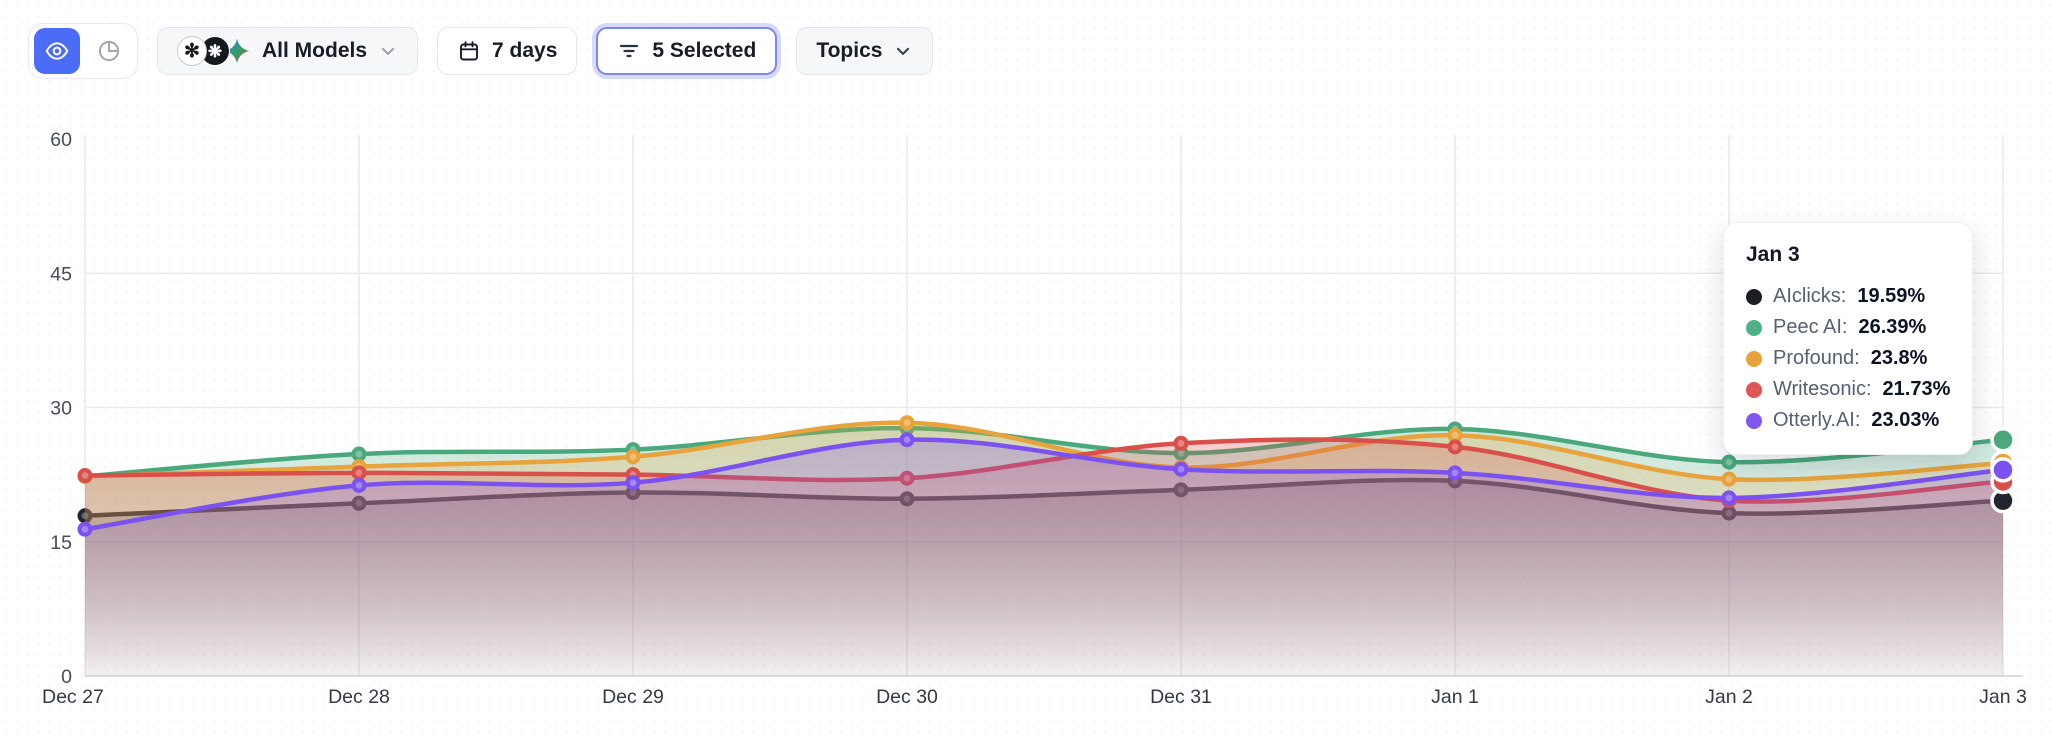 This screenshot has height=740, width=2052. I want to click on model-logos: ✻ ❋, so click(214, 51).